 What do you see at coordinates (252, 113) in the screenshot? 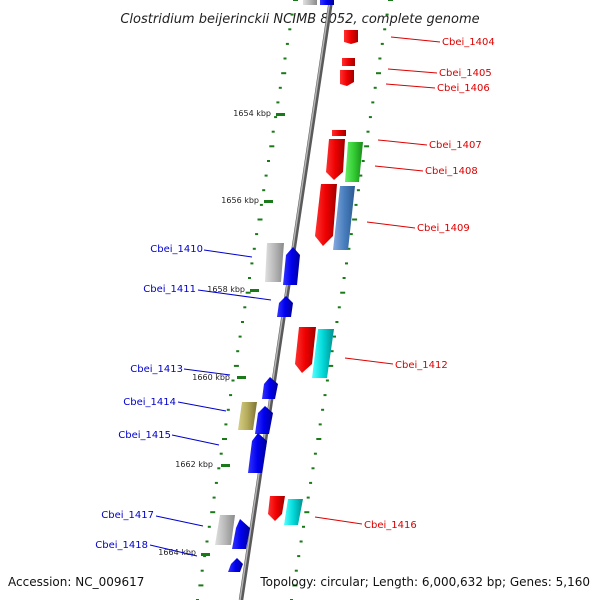
I see `kbp-label: 1654 kbp` at bounding box center [252, 113].